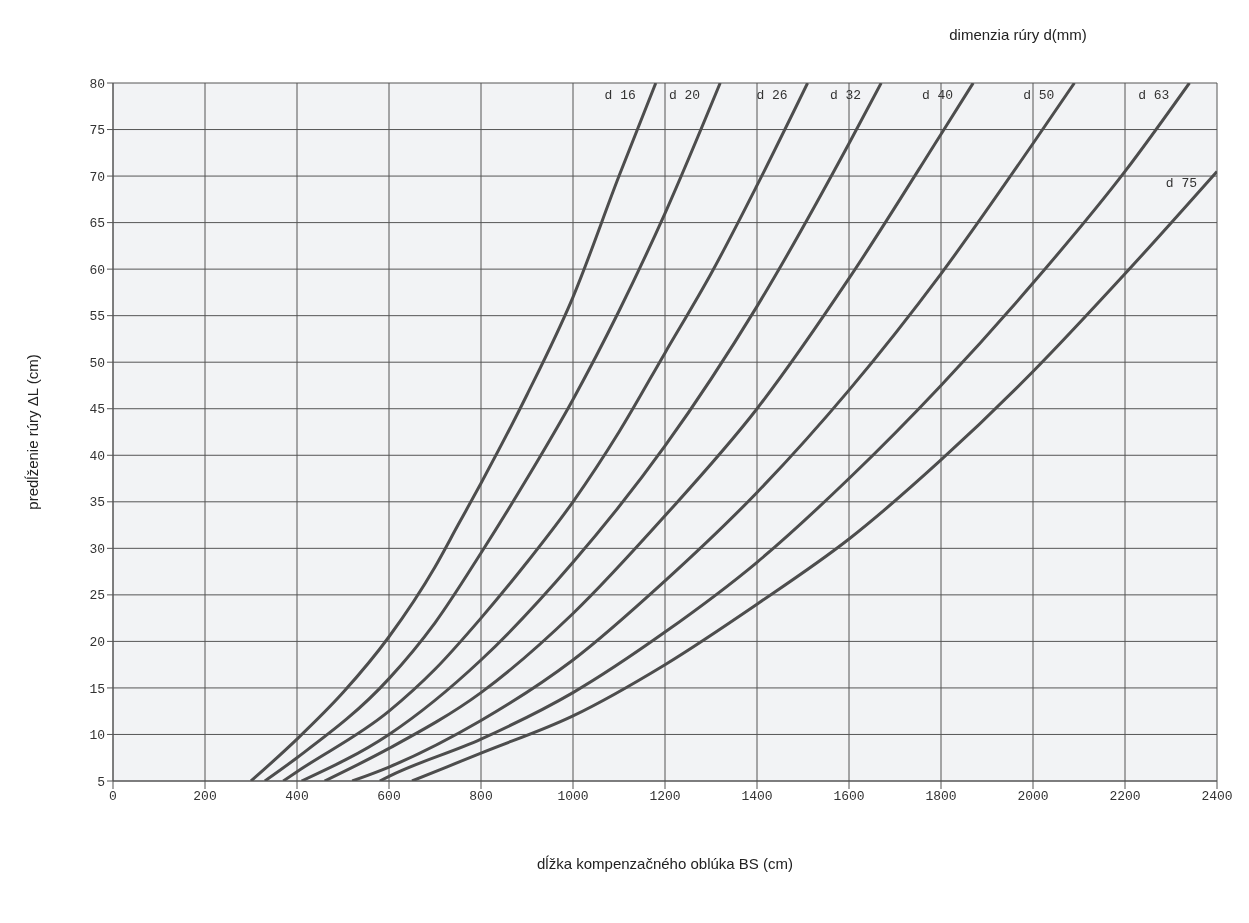  What do you see at coordinates (937, 95) in the screenshot?
I see `series-label: d 40` at bounding box center [937, 95].